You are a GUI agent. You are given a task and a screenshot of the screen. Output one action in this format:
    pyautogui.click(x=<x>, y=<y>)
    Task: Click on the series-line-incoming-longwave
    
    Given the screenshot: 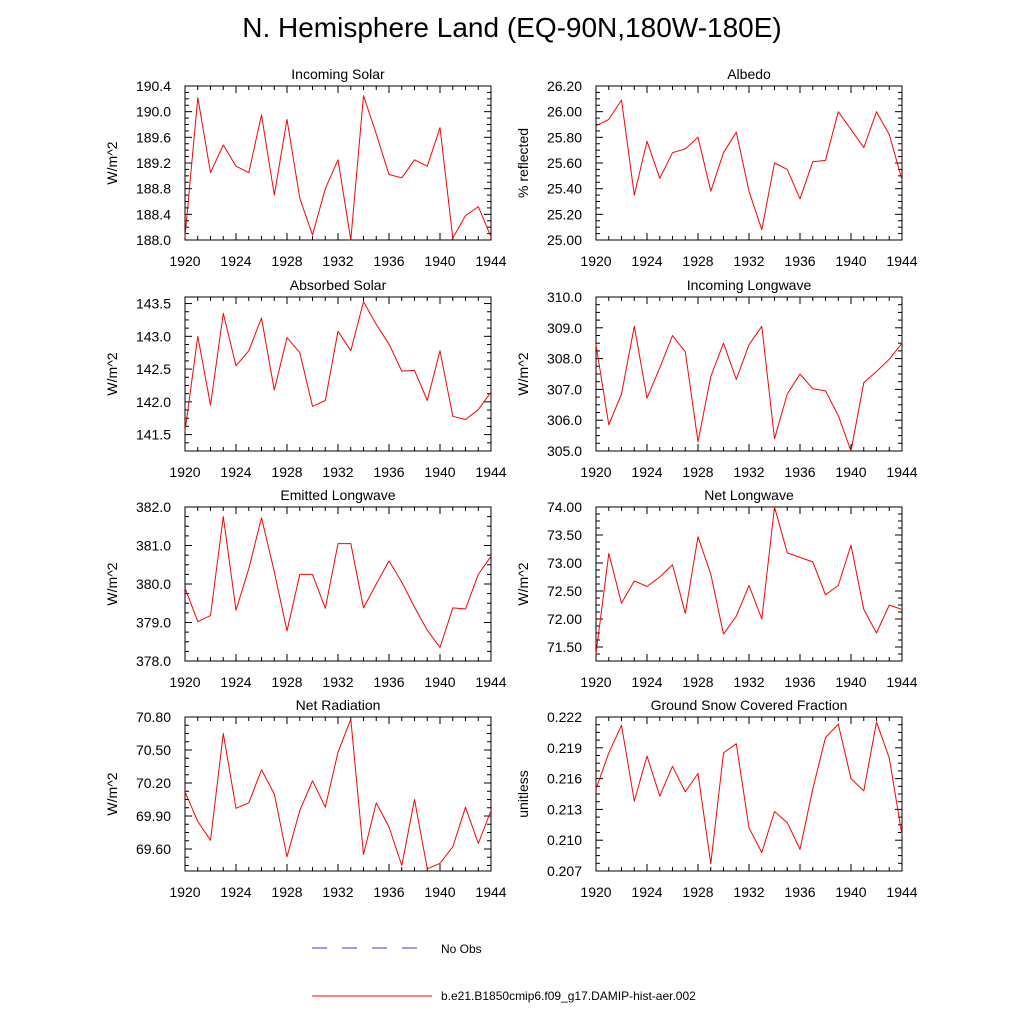 What is the action you would take?
    pyautogui.click(x=749, y=388)
    